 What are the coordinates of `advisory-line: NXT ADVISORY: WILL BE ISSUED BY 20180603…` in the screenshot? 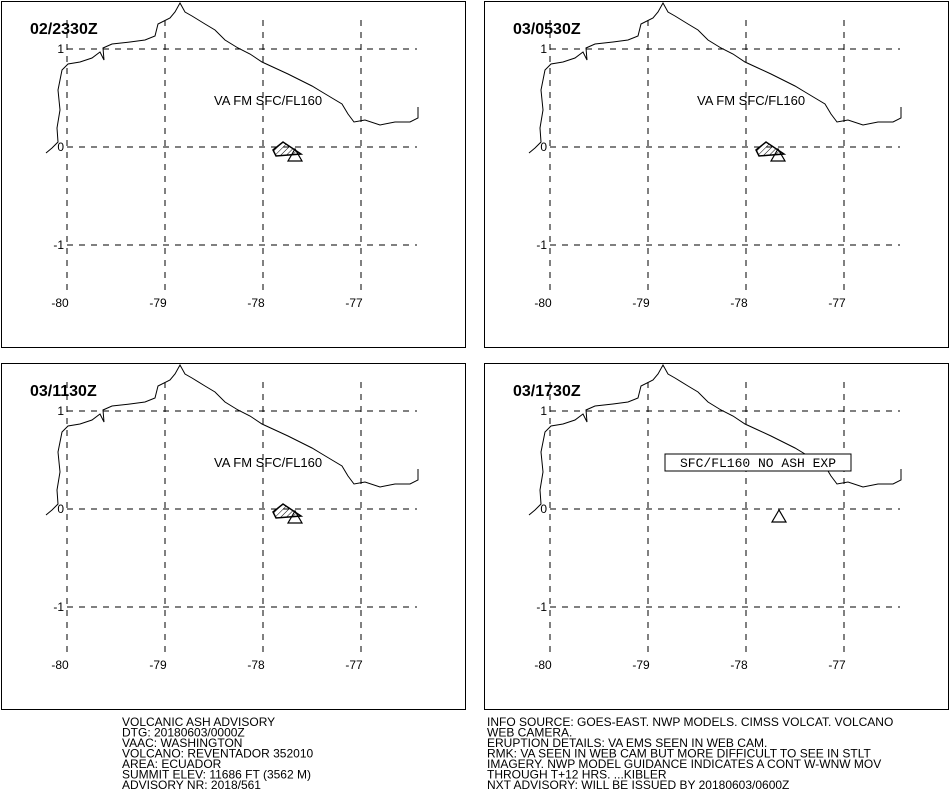 It's located at (638, 785).